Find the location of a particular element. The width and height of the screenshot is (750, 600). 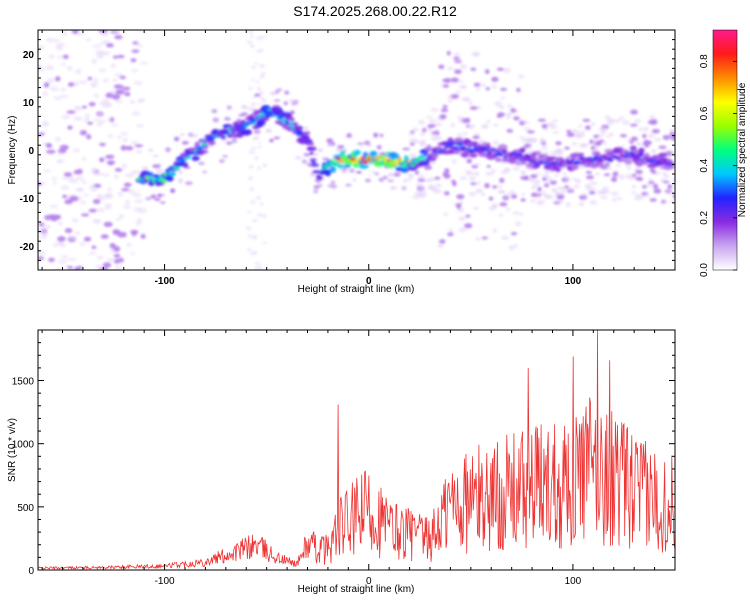

spectrogram-ylabel: Frequency (Hz) is located at coordinates (12, 150).